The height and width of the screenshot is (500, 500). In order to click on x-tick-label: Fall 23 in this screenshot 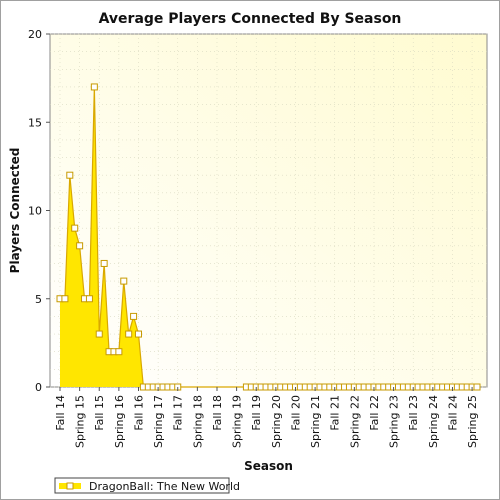, I will do `click(413, 413)`.